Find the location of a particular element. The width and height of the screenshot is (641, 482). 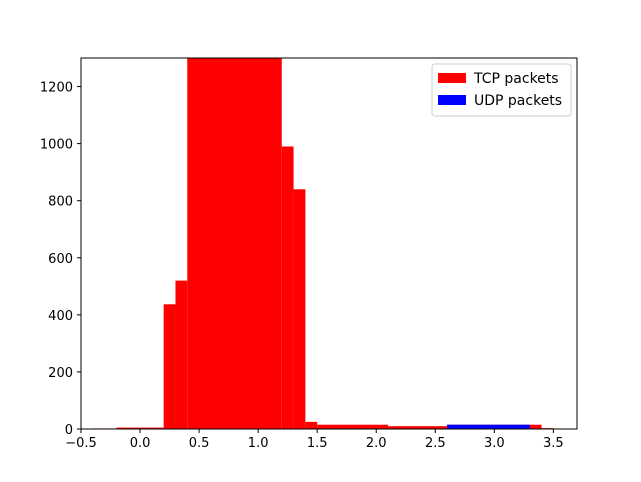

x-tick-label: 0.5 is located at coordinates (199, 443).